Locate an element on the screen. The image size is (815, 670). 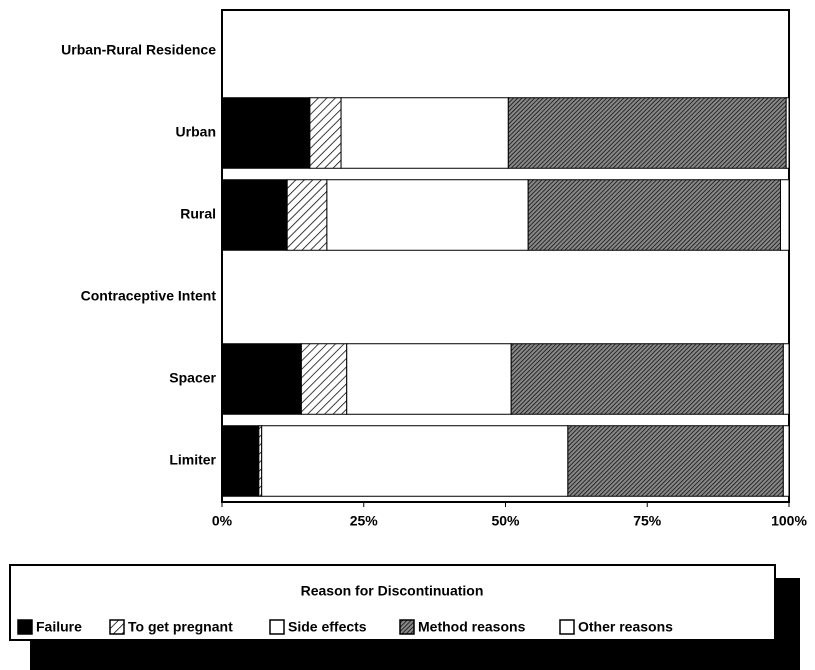
legend-box is located at coordinates (392, 602).